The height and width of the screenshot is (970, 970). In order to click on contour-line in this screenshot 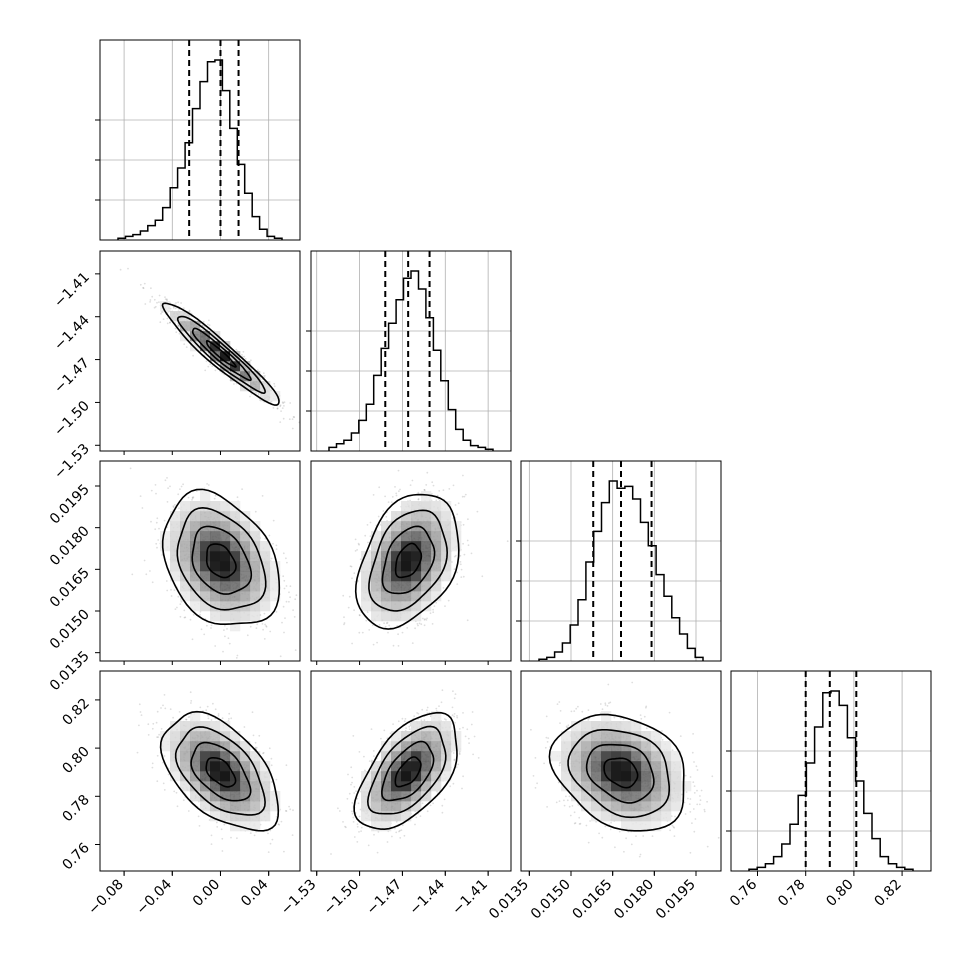, I will do `click(220, 354)`.